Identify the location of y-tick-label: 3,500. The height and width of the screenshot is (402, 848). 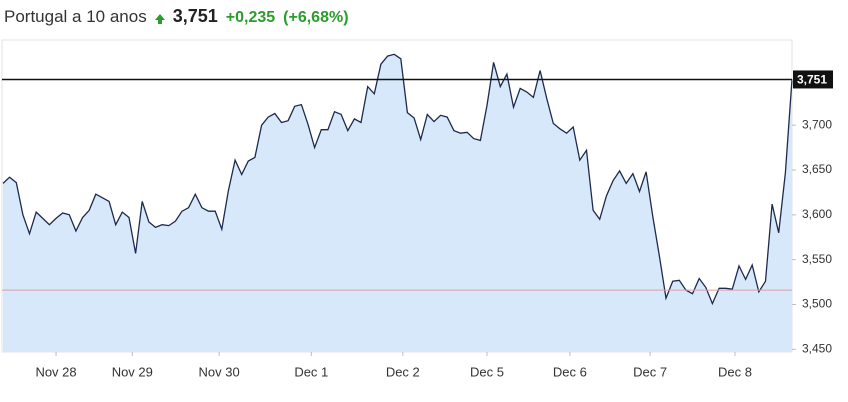
(817, 304).